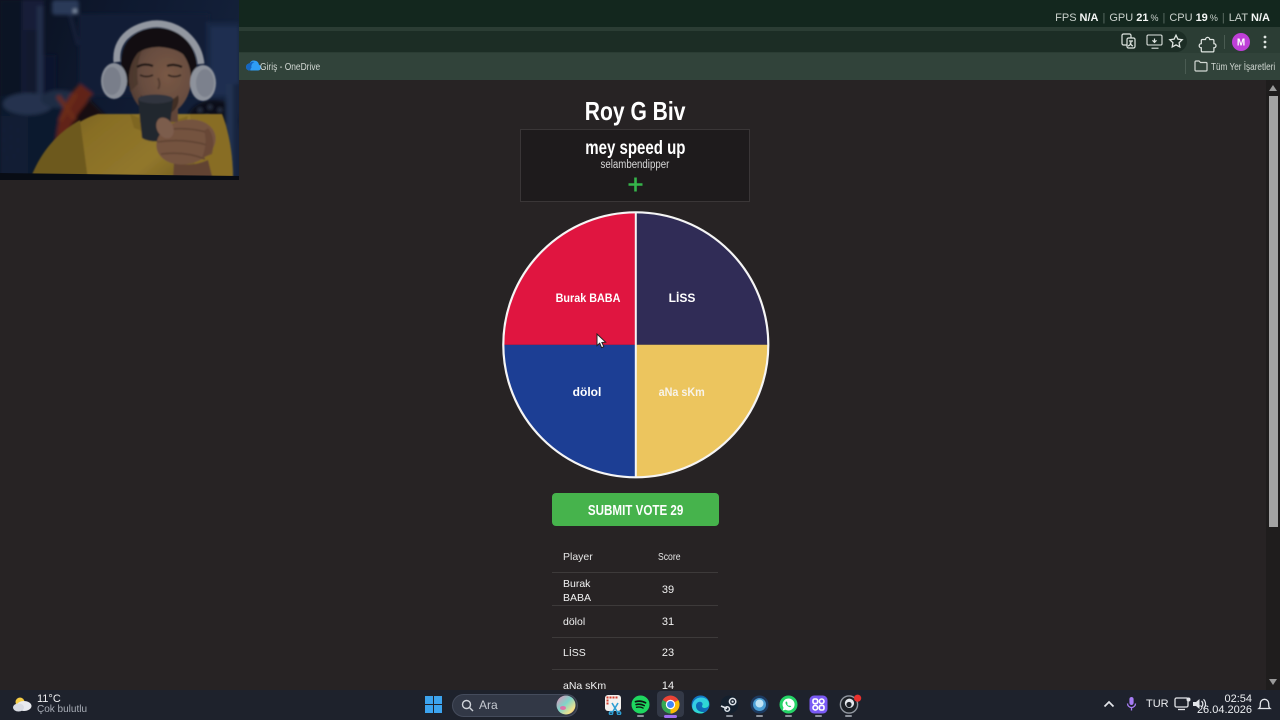 The width and height of the screenshot is (1280, 720). What do you see at coordinates (1241, 43) in the screenshot?
I see `svg-text: M` at bounding box center [1241, 43].